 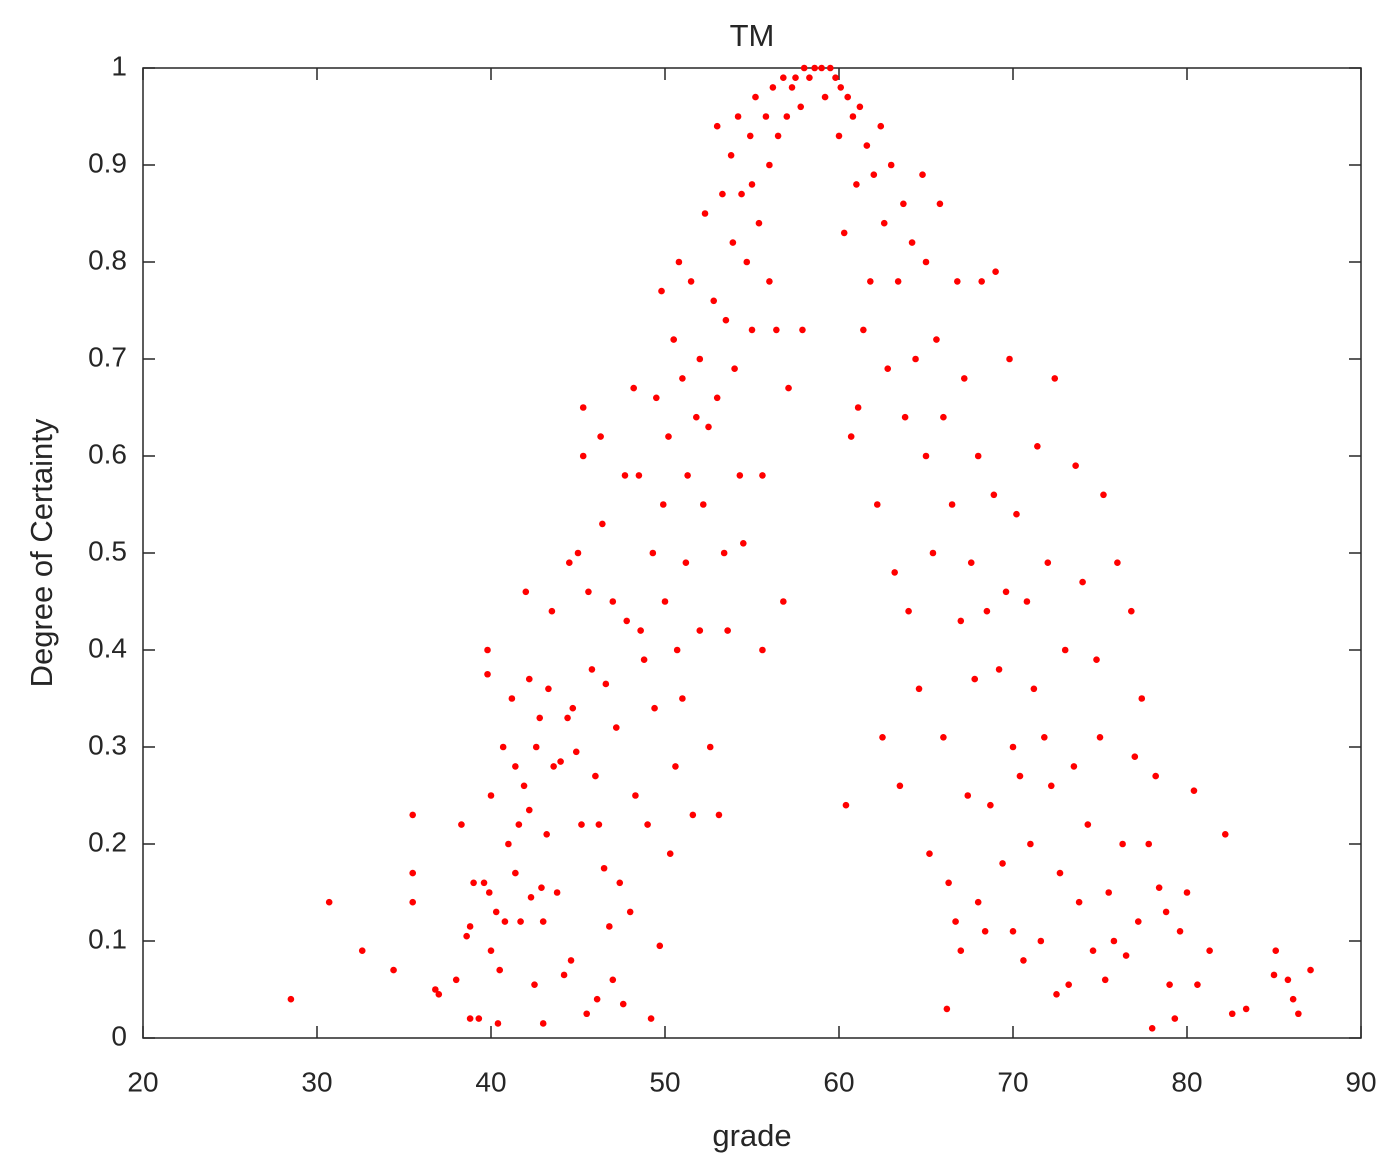 What do you see at coordinates (1012, 1081) in the screenshot?
I see `x-tick-label: 70` at bounding box center [1012, 1081].